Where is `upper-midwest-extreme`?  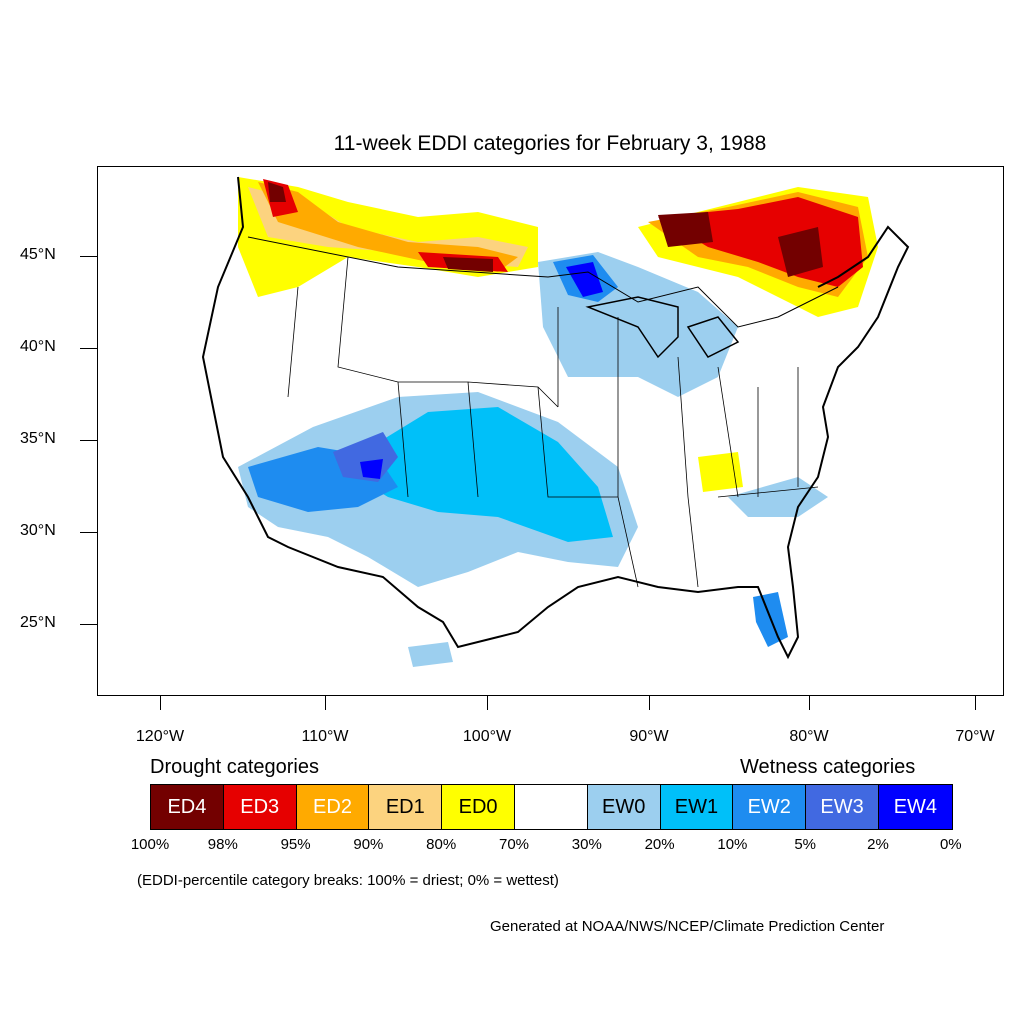
upper-midwest-extreme is located at coordinates (584, 279).